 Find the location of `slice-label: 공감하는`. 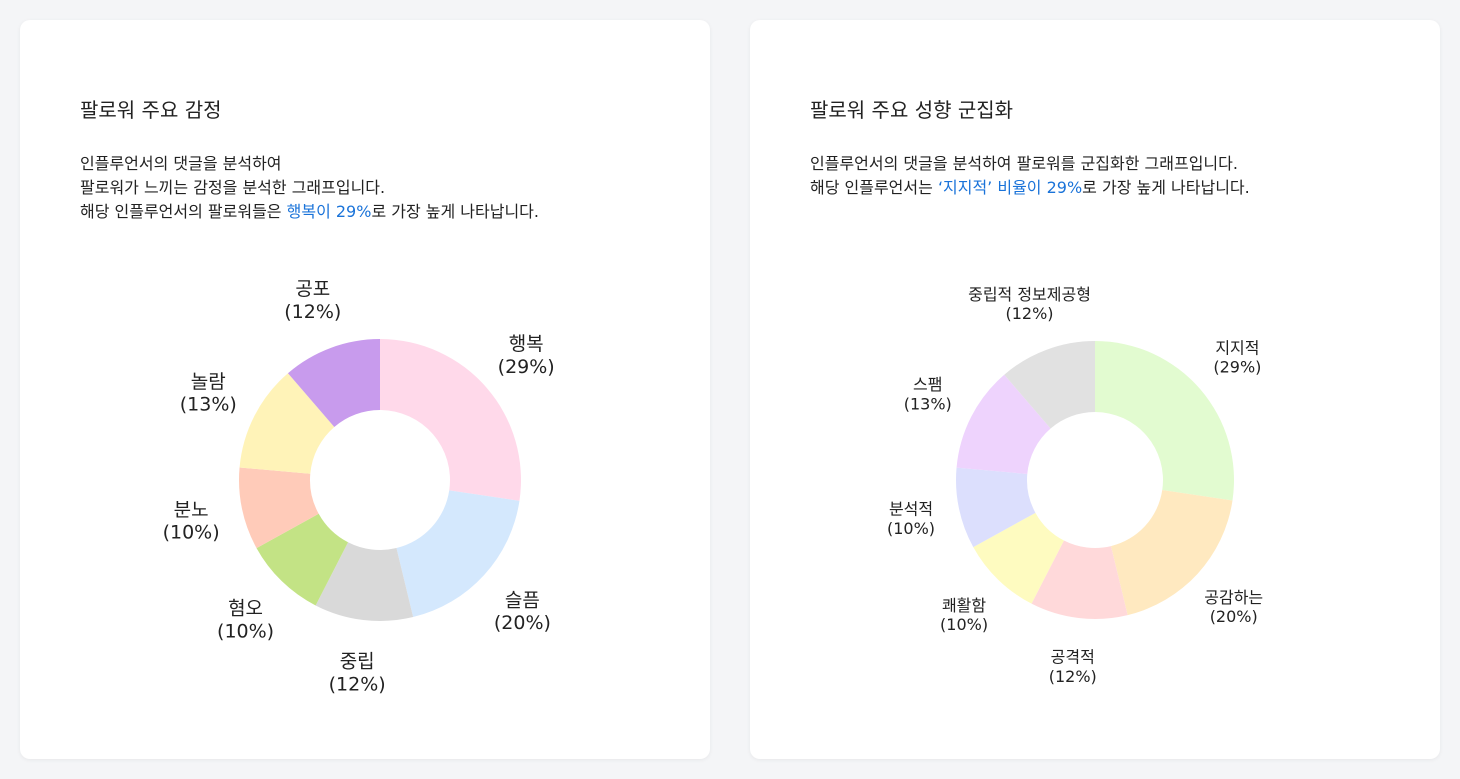

slice-label: 공감하는 is located at coordinates (1233, 597).